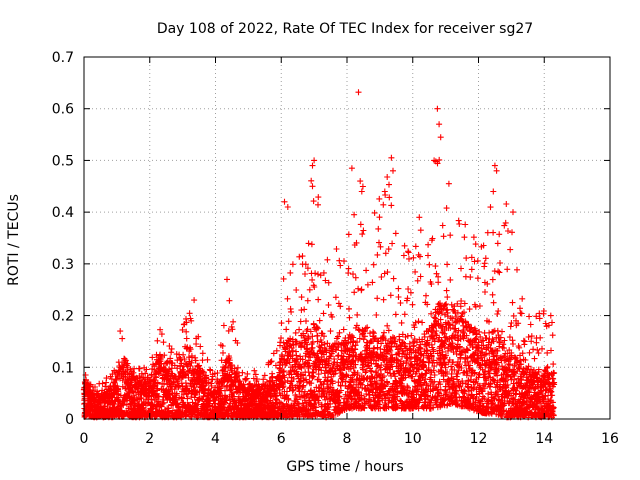 The width and height of the screenshot is (640, 480). I want to click on y-tick-label: 0.1, so click(63, 368).